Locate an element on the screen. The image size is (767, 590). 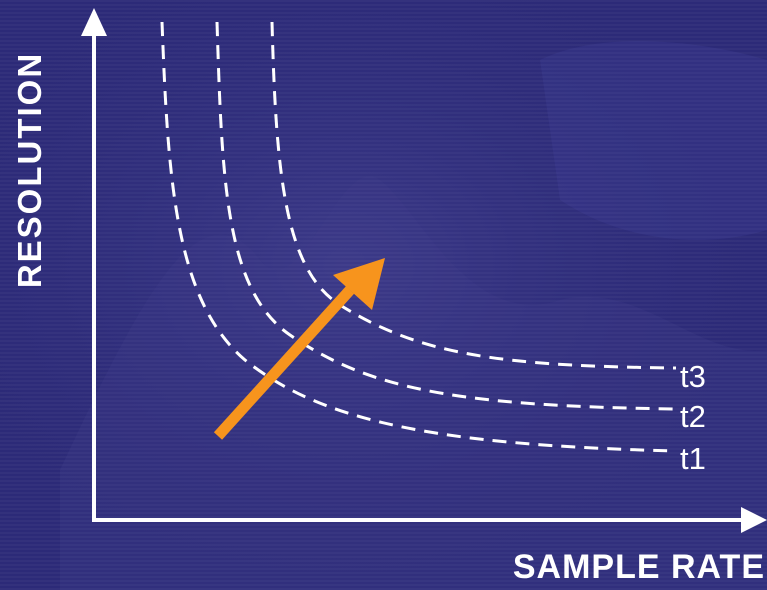
curve-label-t3: t3 is located at coordinates (693, 376).